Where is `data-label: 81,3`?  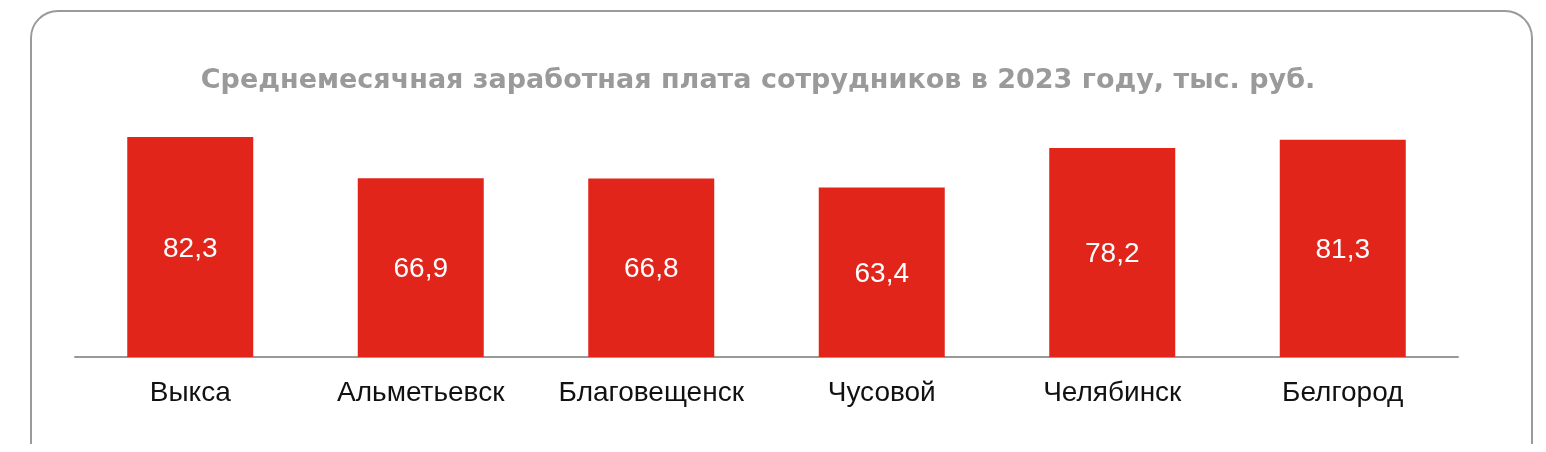
data-label: 81,3 is located at coordinates (1342, 248).